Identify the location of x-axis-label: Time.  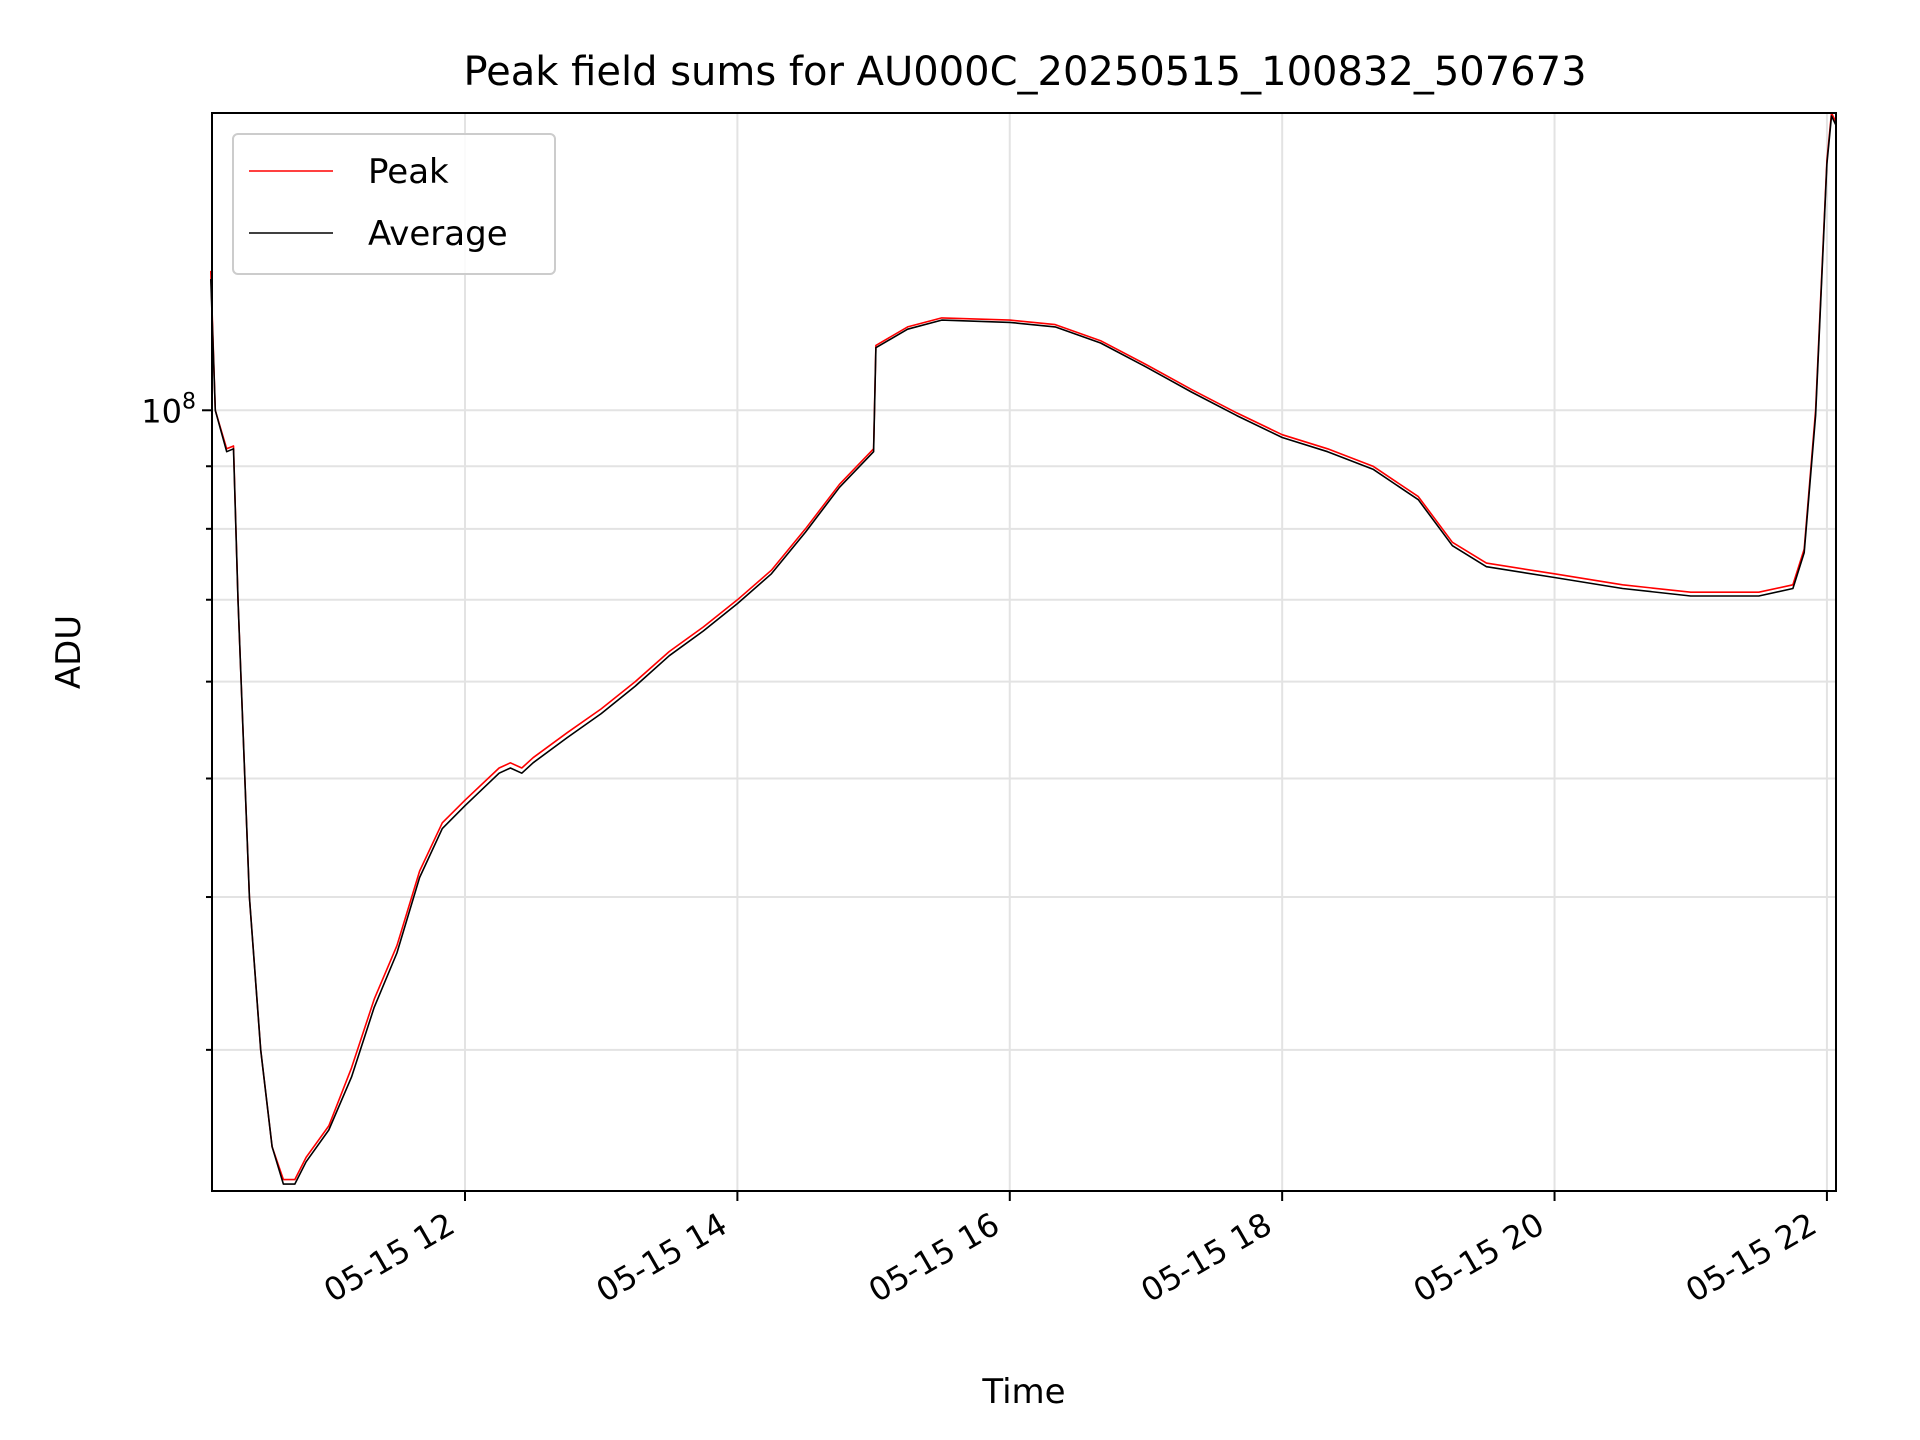
(1023, 1392).